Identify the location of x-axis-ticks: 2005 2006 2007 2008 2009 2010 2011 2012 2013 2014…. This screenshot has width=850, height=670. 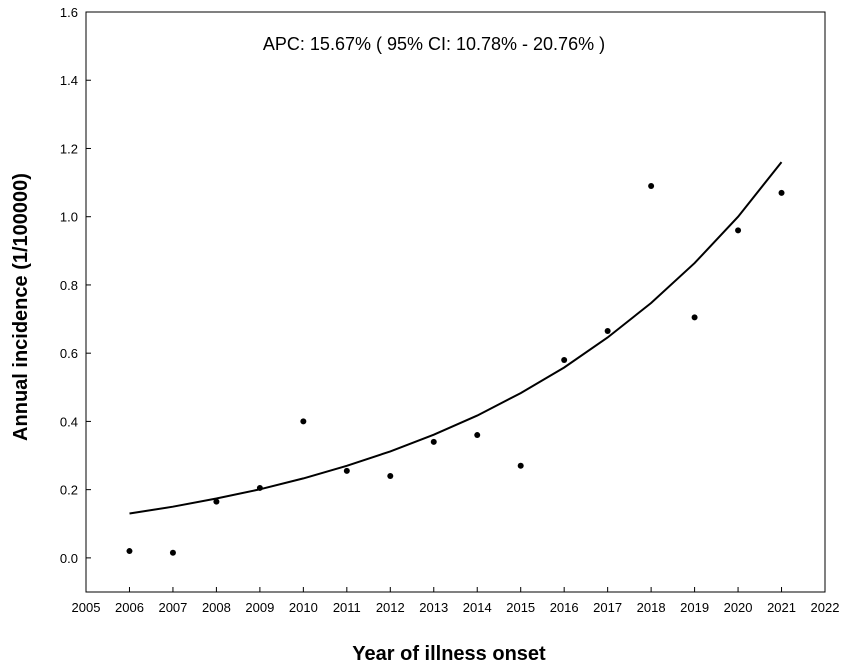
(456, 601).